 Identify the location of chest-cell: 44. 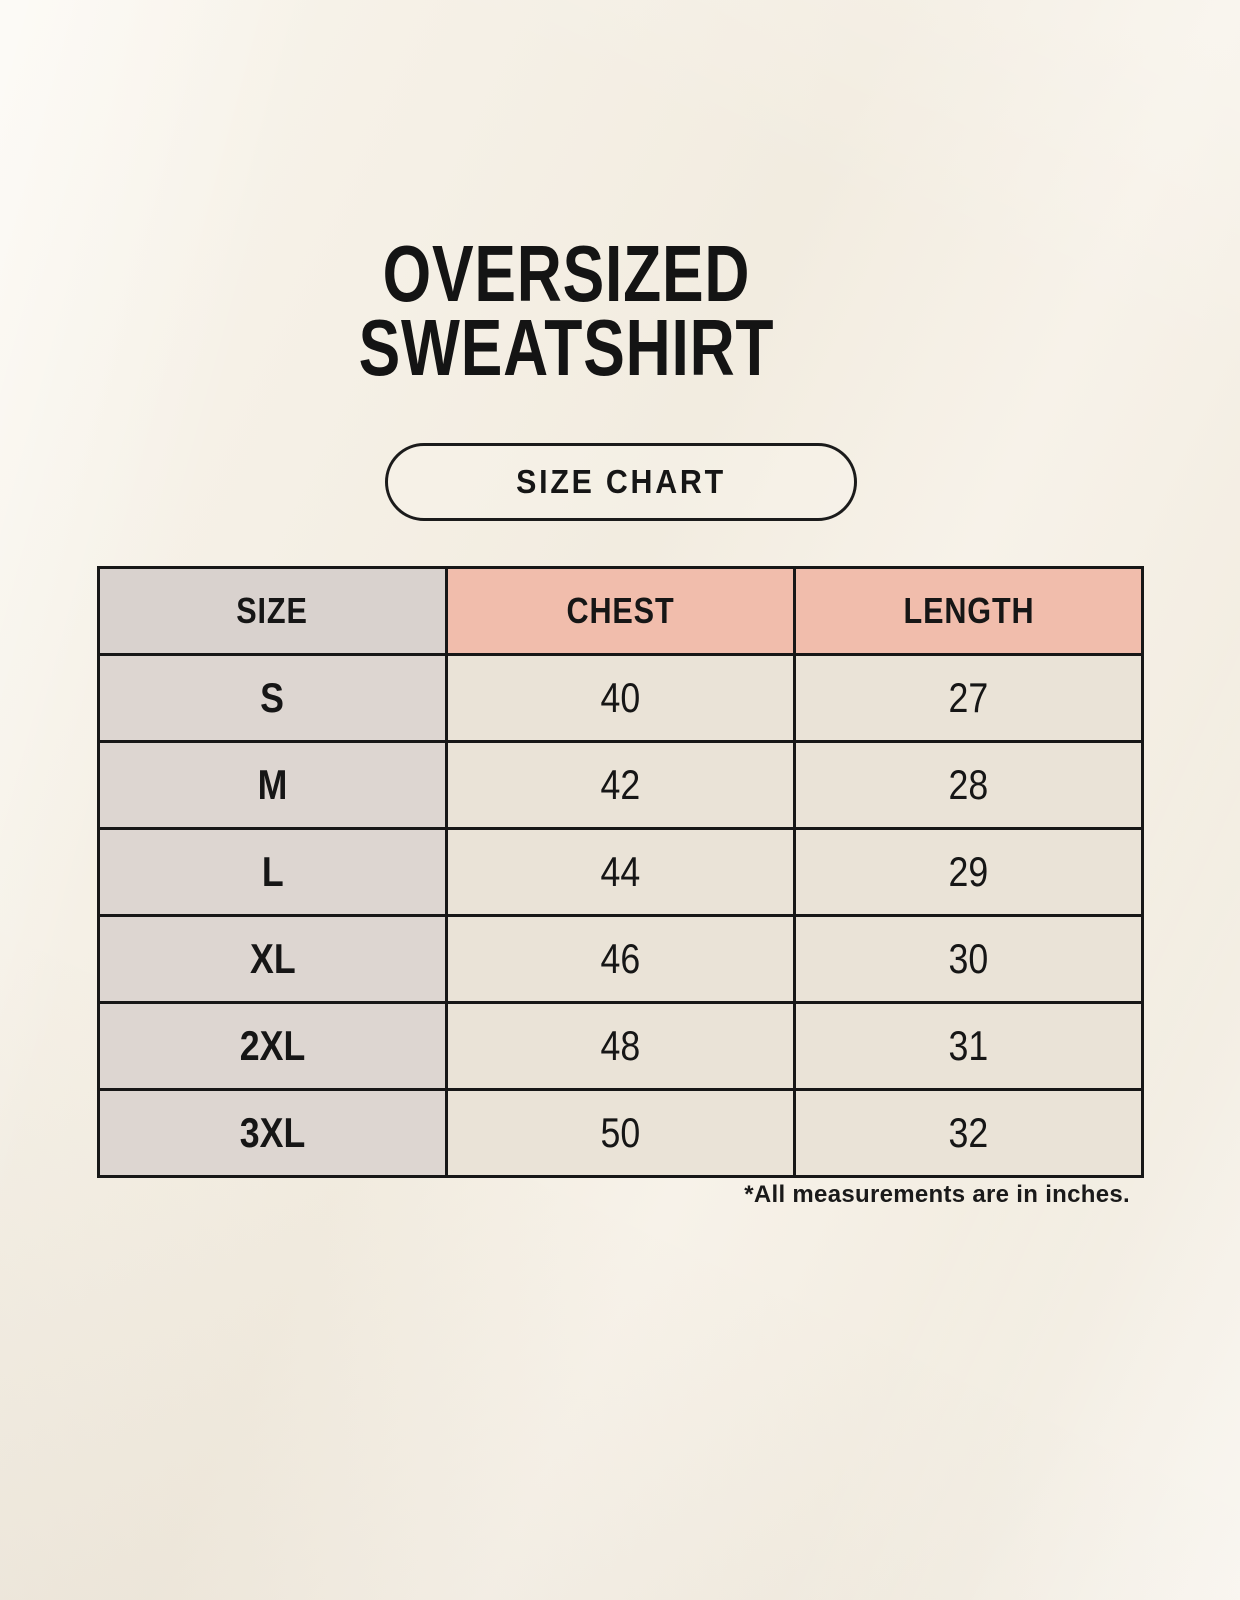
(620, 872).